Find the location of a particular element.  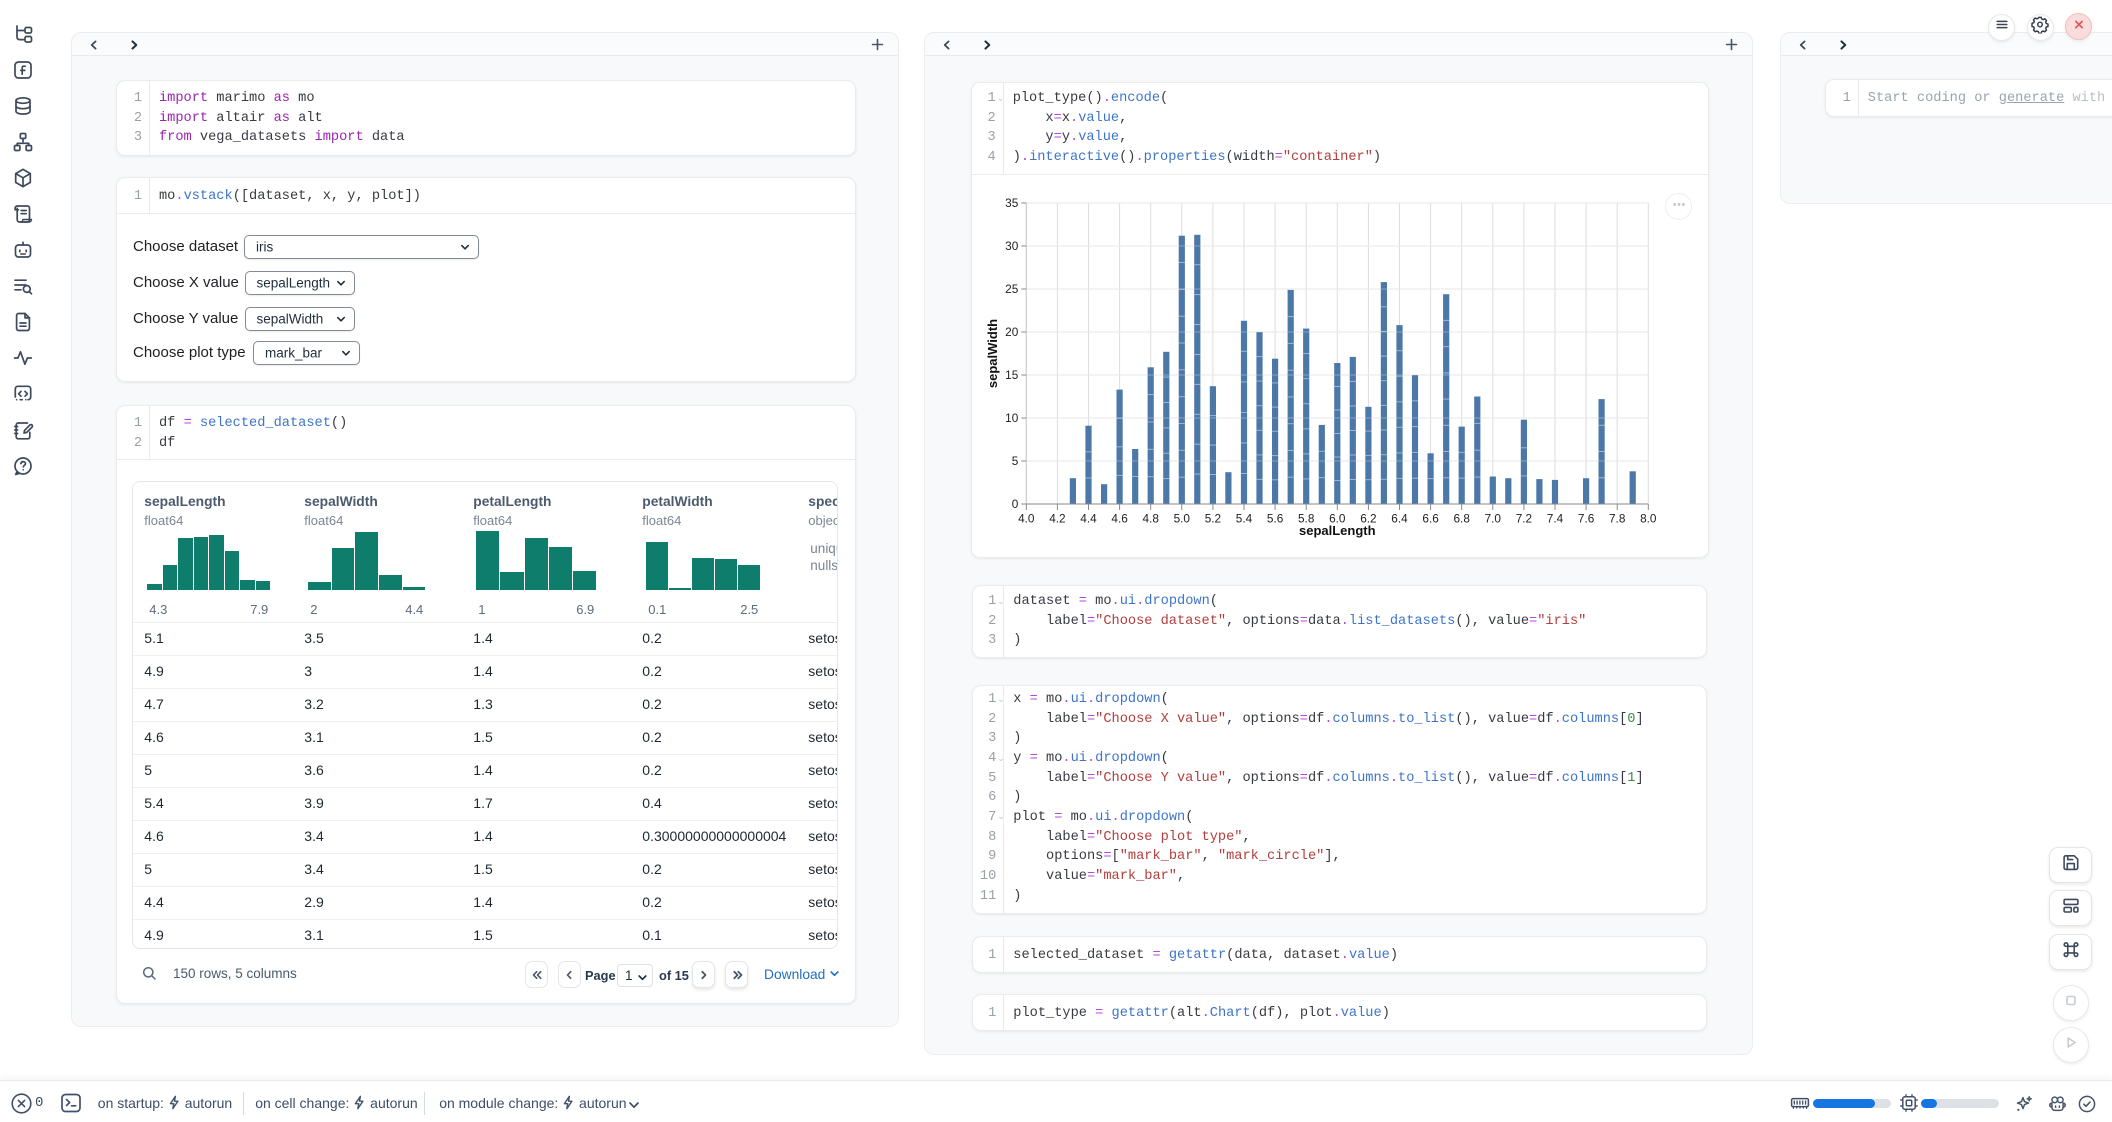

svg-text: 7.8 is located at coordinates (1617, 519).